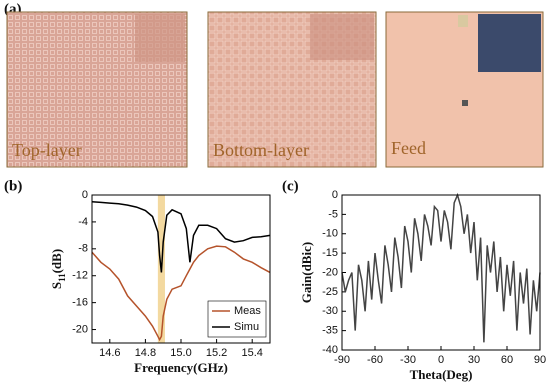  I want to click on y-tick-label: -8, so click(83, 249).